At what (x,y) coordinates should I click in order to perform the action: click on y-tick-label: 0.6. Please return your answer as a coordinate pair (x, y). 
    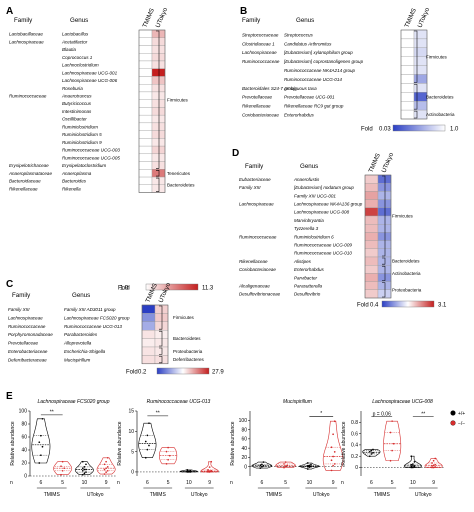
    Looking at the image, I should click on (354, 434).